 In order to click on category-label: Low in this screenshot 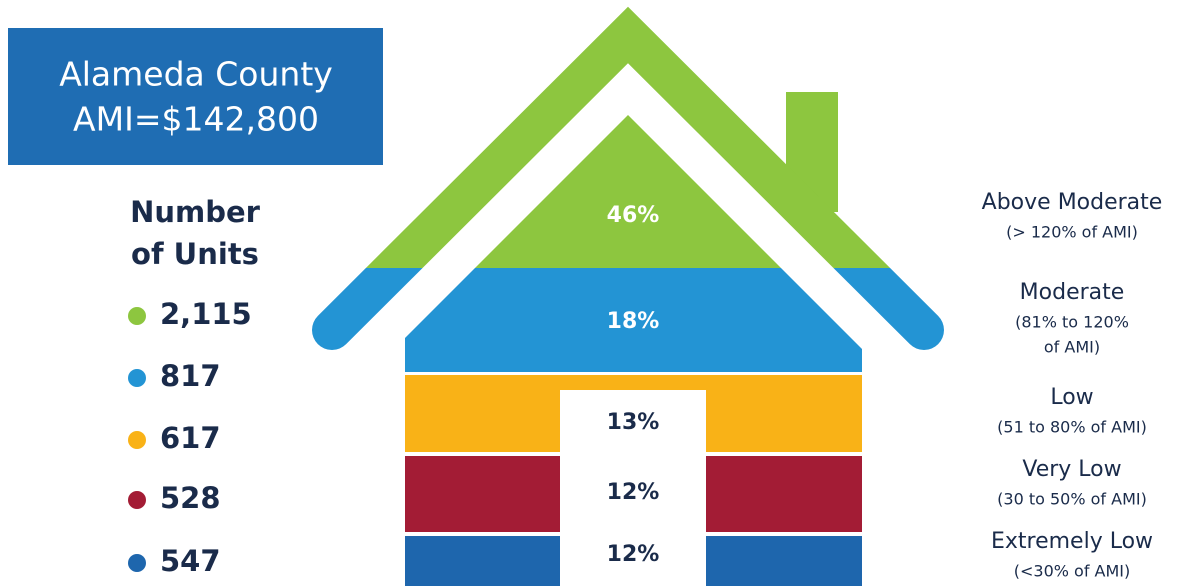, I will do `click(1071, 397)`.